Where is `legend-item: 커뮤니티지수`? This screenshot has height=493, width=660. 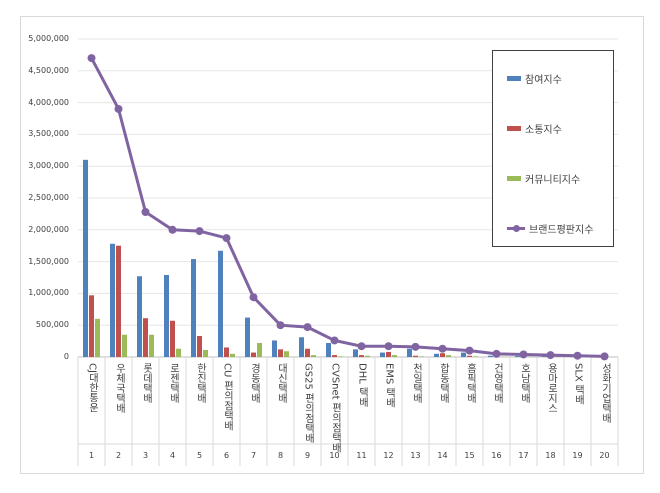
legend-item: 커뮤니티지수 is located at coordinates (543, 178).